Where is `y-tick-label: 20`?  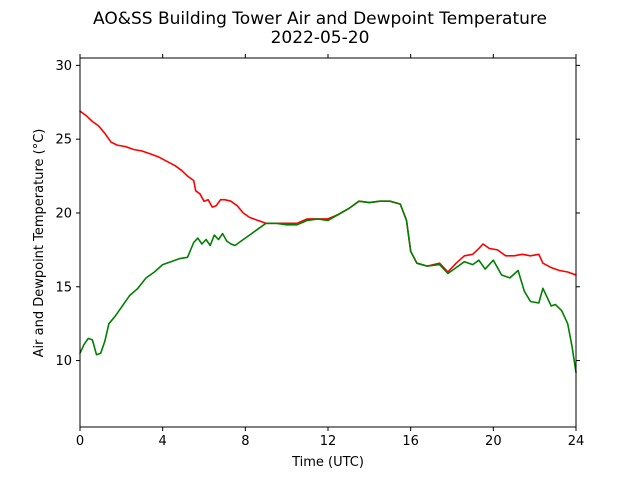
y-tick-label: 20 is located at coordinates (63, 213).